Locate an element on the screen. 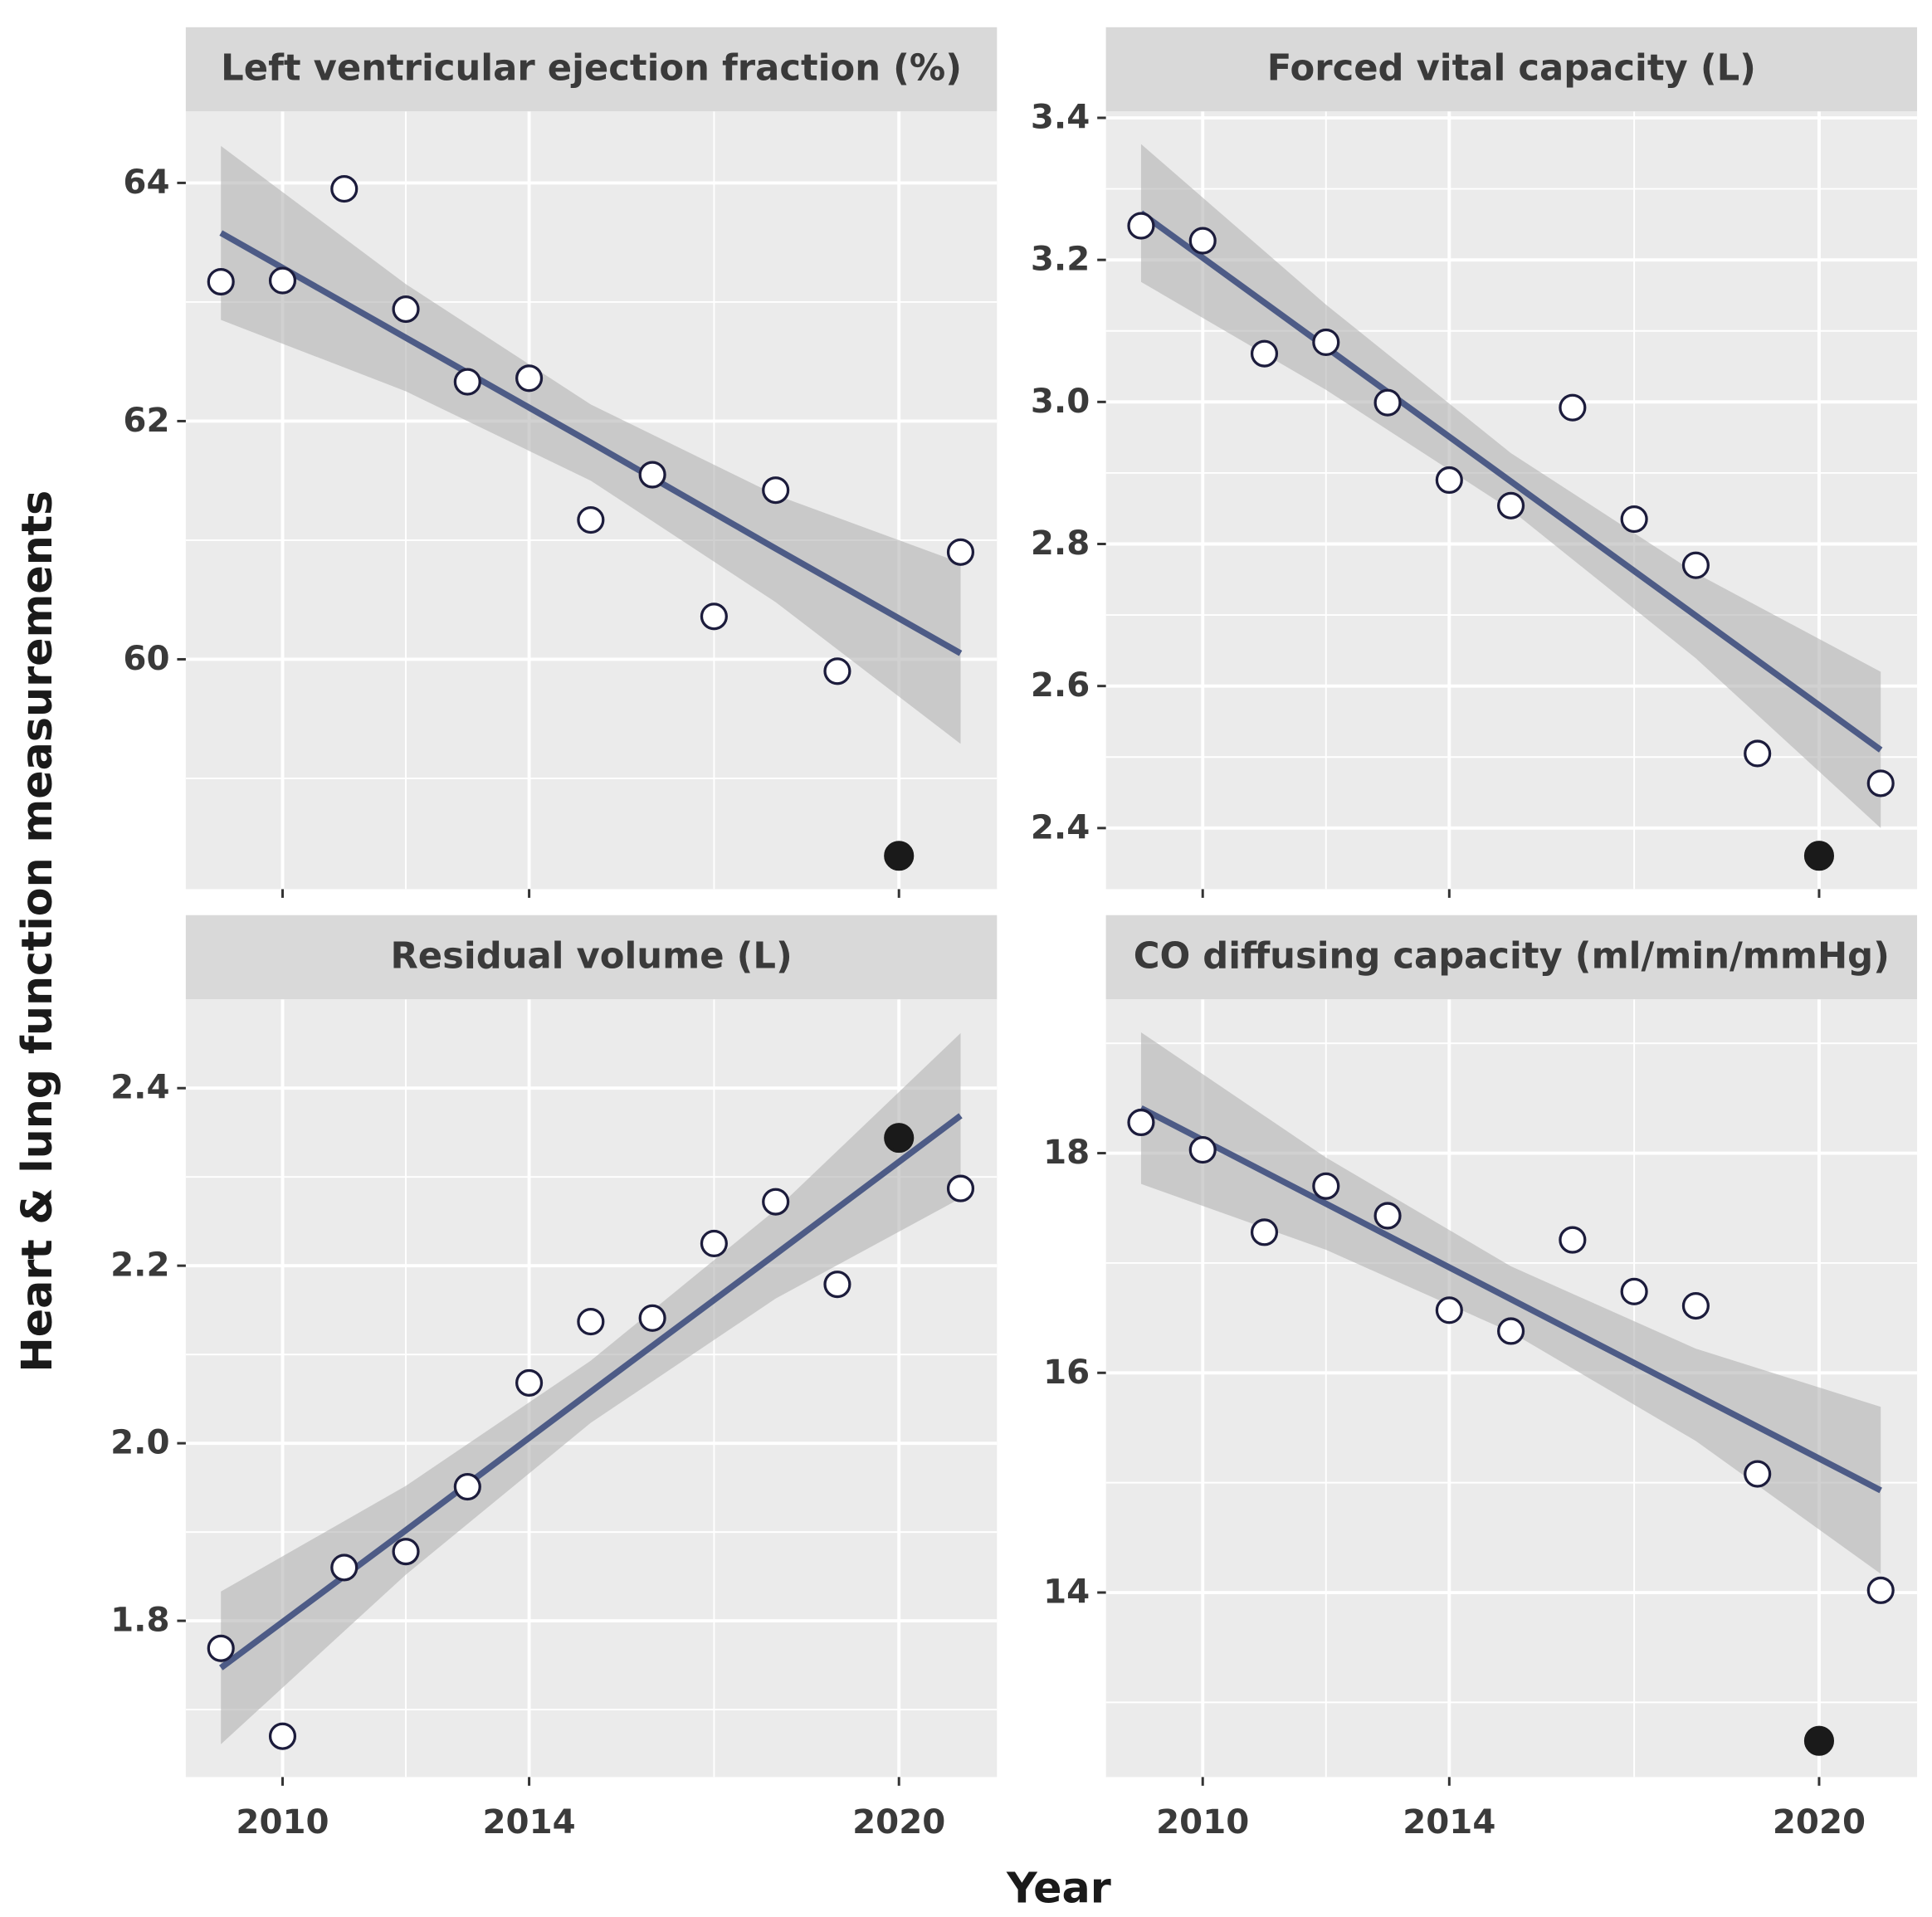  y-tick-label: 16 is located at coordinates (1066, 1372).